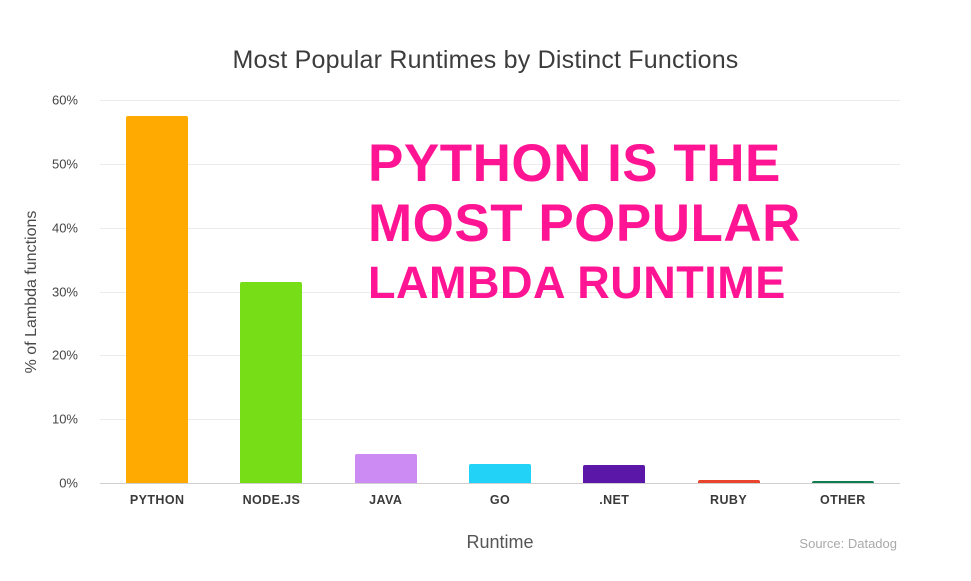 The width and height of the screenshot is (971, 581). What do you see at coordinates (728, 481) in the screenshot?
I see `bar-ruby` at bounding box center [728, 481].